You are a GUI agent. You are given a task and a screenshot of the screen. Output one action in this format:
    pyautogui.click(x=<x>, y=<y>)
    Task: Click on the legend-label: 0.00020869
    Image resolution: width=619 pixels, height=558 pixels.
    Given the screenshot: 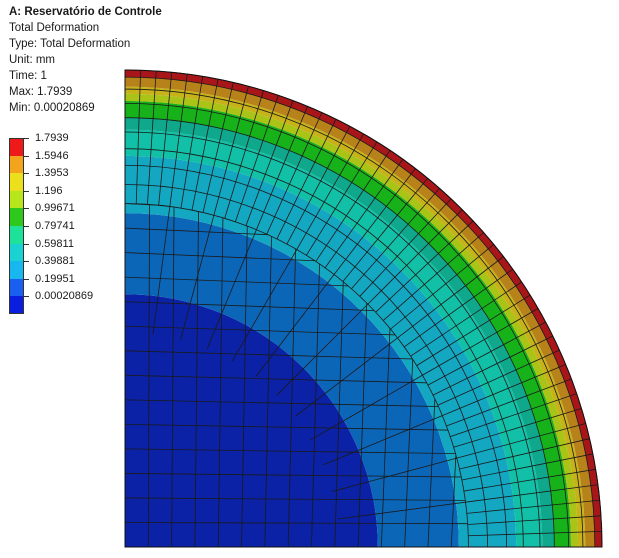 What is the action you would take?
    pyautogui.click(x=64, y=296)
    